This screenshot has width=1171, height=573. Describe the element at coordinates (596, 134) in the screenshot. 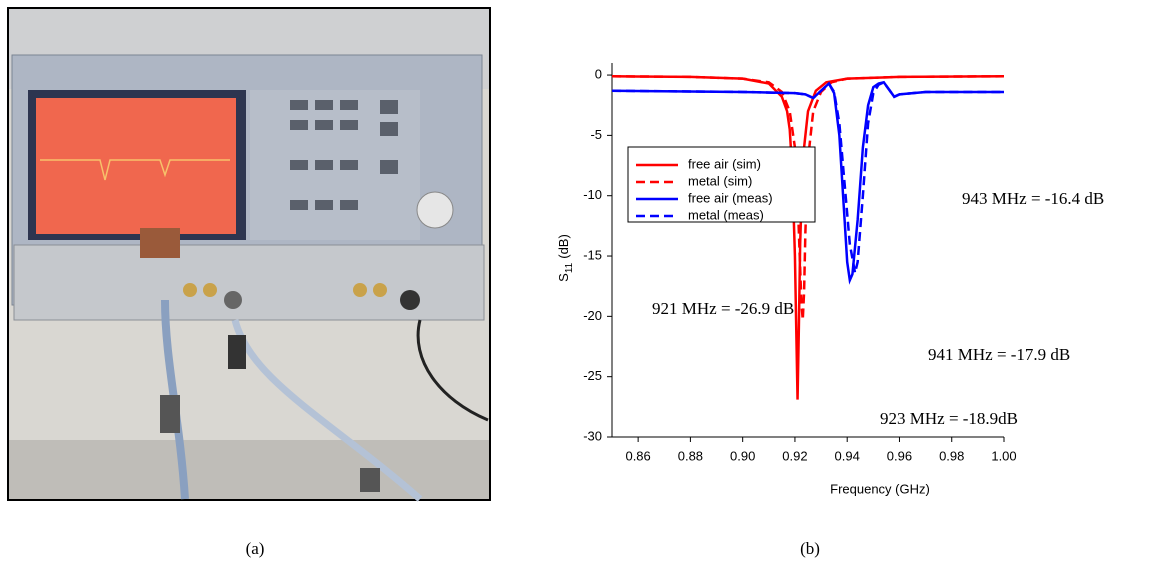

I see `y-tick-label: -5` at that location.